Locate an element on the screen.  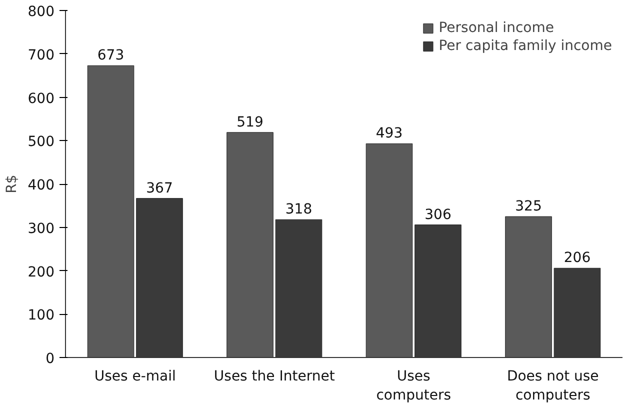
x-tick-label: Uses the Internet is located at coordinates (275, 376).